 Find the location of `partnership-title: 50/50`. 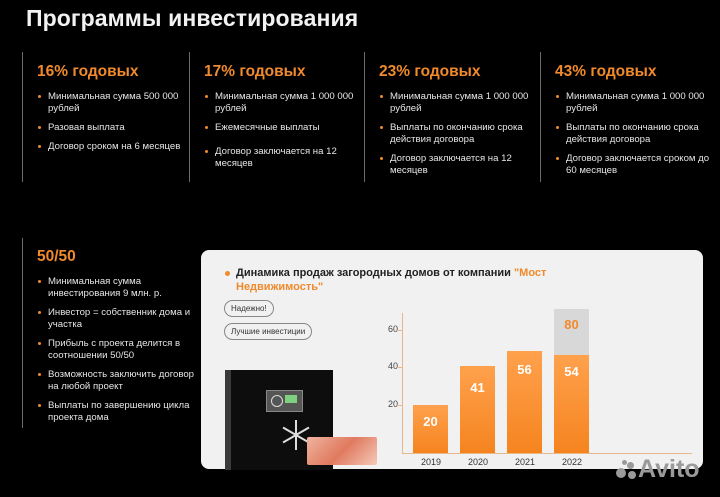

partnership-title: 50/50 is located at coordinates (56, 256).